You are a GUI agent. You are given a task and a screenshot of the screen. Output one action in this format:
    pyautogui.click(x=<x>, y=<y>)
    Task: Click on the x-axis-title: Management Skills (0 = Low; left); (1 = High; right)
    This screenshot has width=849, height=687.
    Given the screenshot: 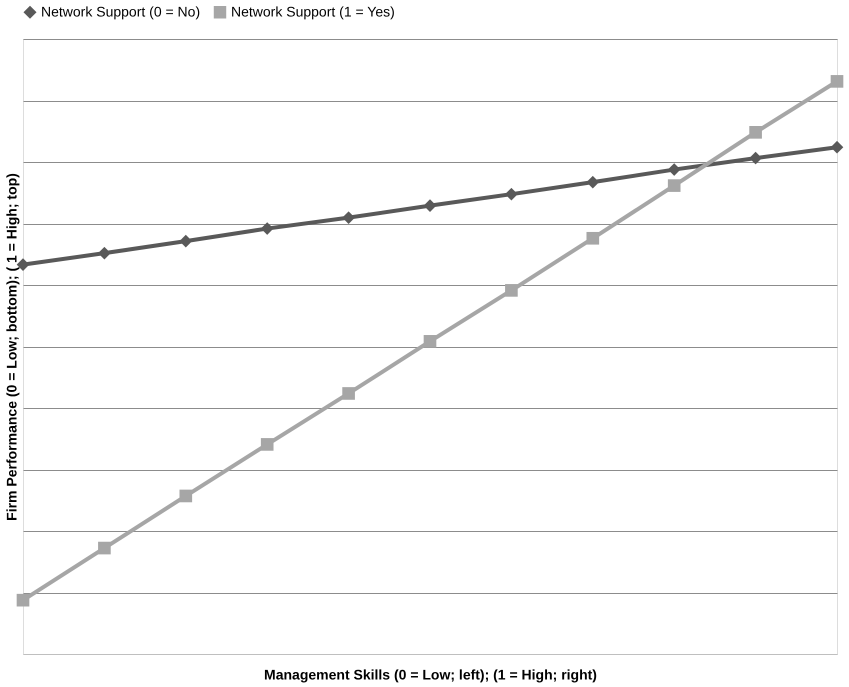 What is the action you would take?
    pyautogui.click(x=430, y=674)
    